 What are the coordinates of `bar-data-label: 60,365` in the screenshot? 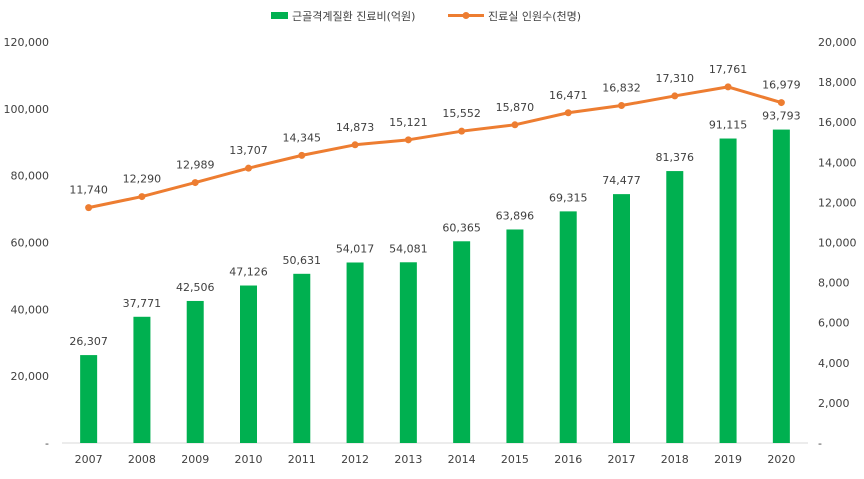 It's located at (461, 227).